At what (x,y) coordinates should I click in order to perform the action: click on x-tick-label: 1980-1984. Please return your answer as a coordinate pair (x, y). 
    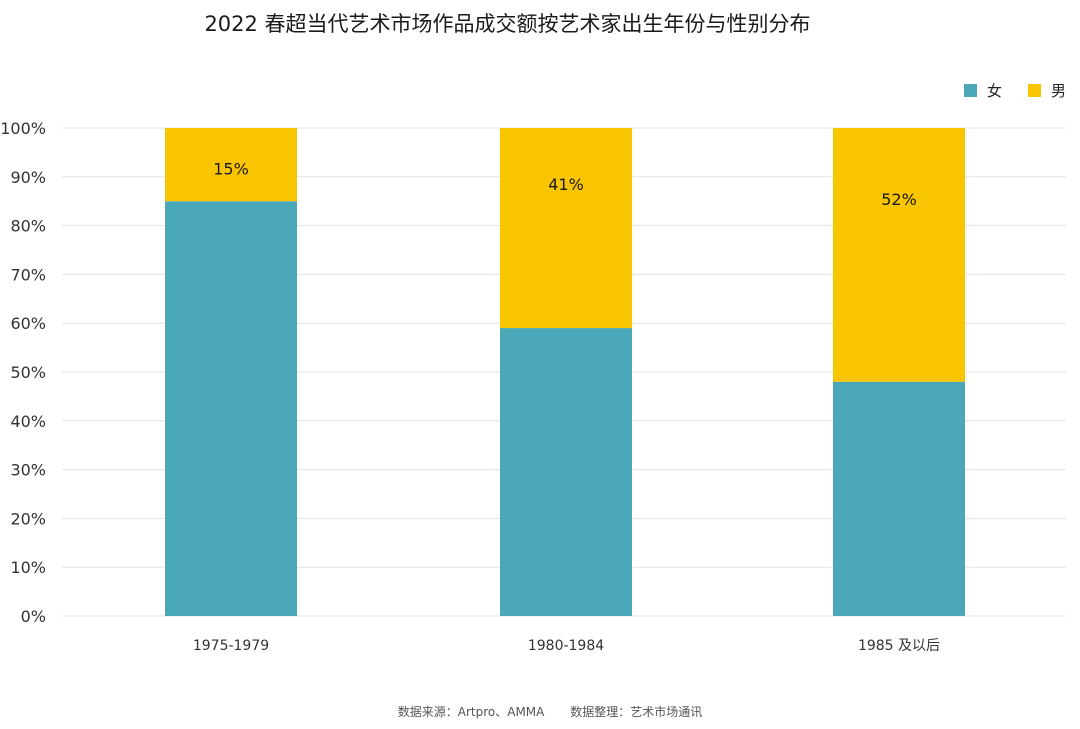
    Looking at the image, I should click on (566, 646).